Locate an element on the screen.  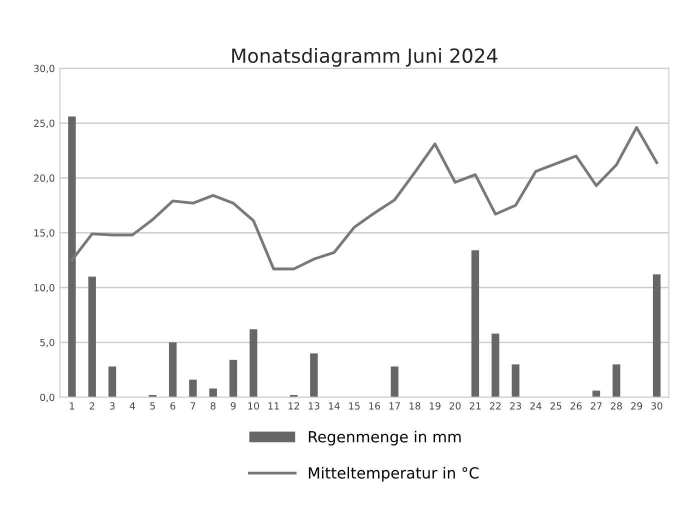
x-tick-label: 28 is located at coordinates (616, 406).